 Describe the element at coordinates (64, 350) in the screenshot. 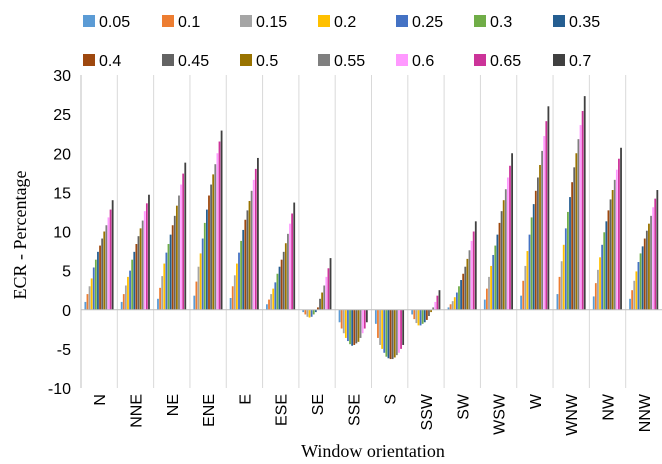

I see `y-tick-label: -5` at that location.